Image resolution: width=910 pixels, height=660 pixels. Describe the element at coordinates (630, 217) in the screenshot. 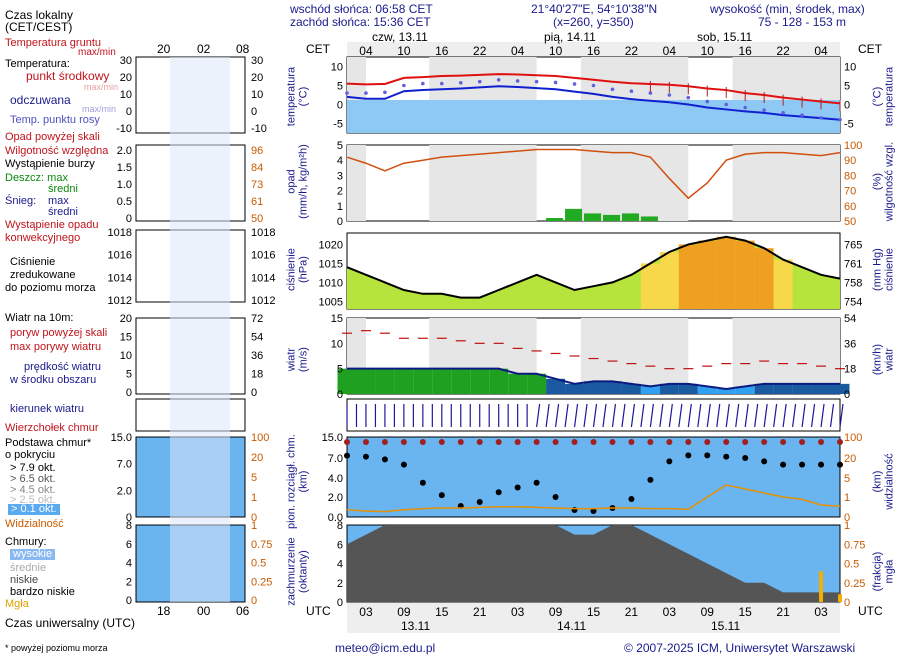

I see `precip-bar` at that location.